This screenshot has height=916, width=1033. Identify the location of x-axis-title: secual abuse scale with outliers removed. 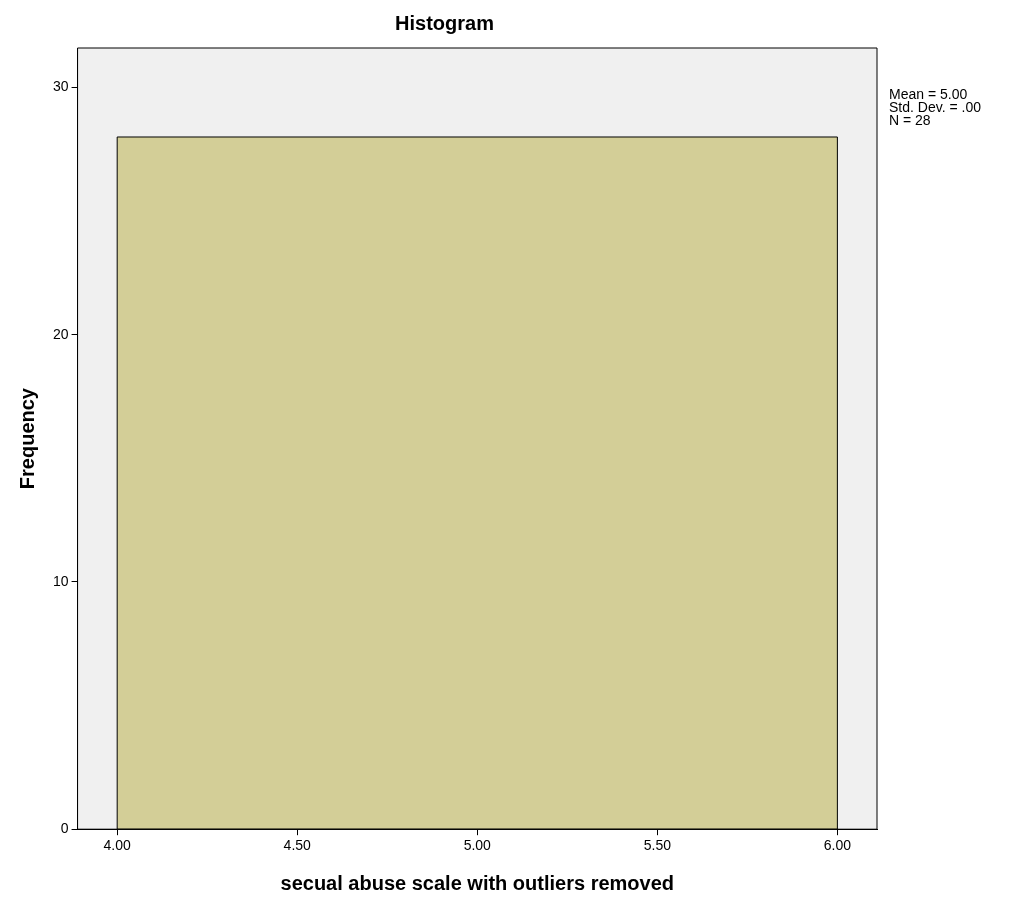
(477, 882).